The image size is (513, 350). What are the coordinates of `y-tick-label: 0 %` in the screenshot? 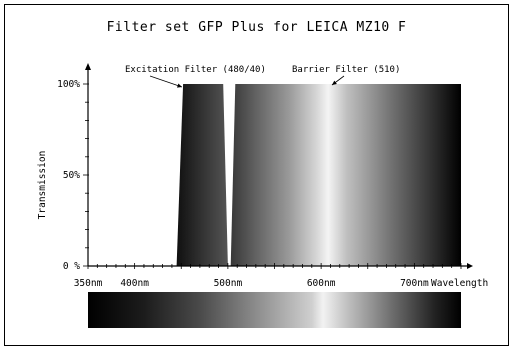 It's located at (71, 266).